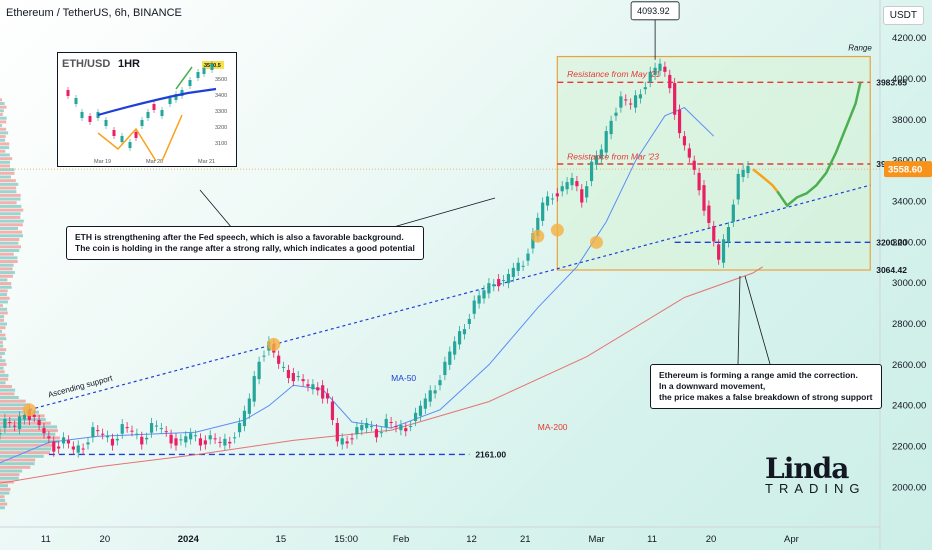 The image size is (932, 550). What do you see at coordinates (221, 112) in the screenshot?
I see `inset-y-tick: 3300` at bounding box center [221, 112].